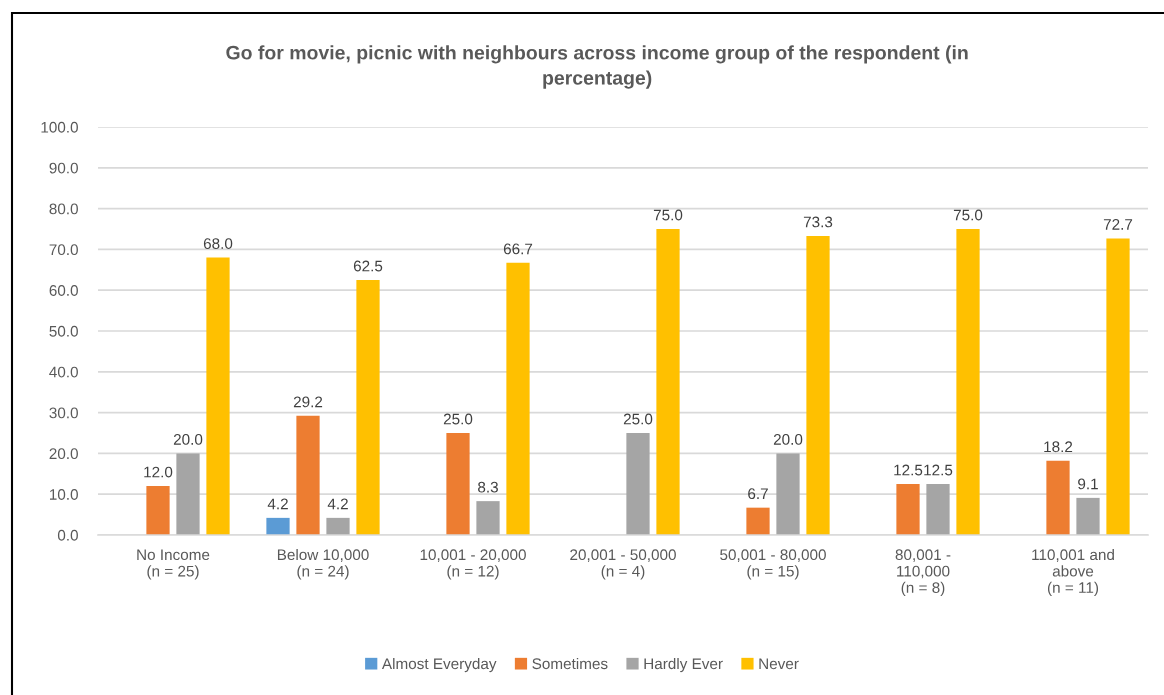  Describe the element at coordinates (63, 290) in the screenshot. I see `y-tick-label: 60.0` at that location.